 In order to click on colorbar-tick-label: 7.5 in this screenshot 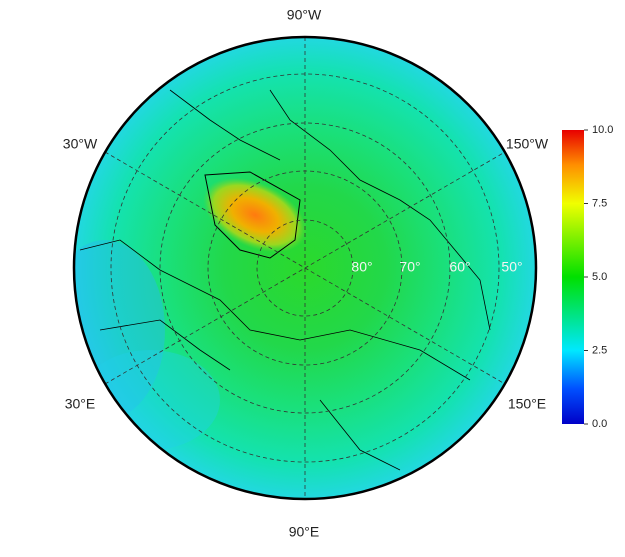, I will do `click(599, 203)`.